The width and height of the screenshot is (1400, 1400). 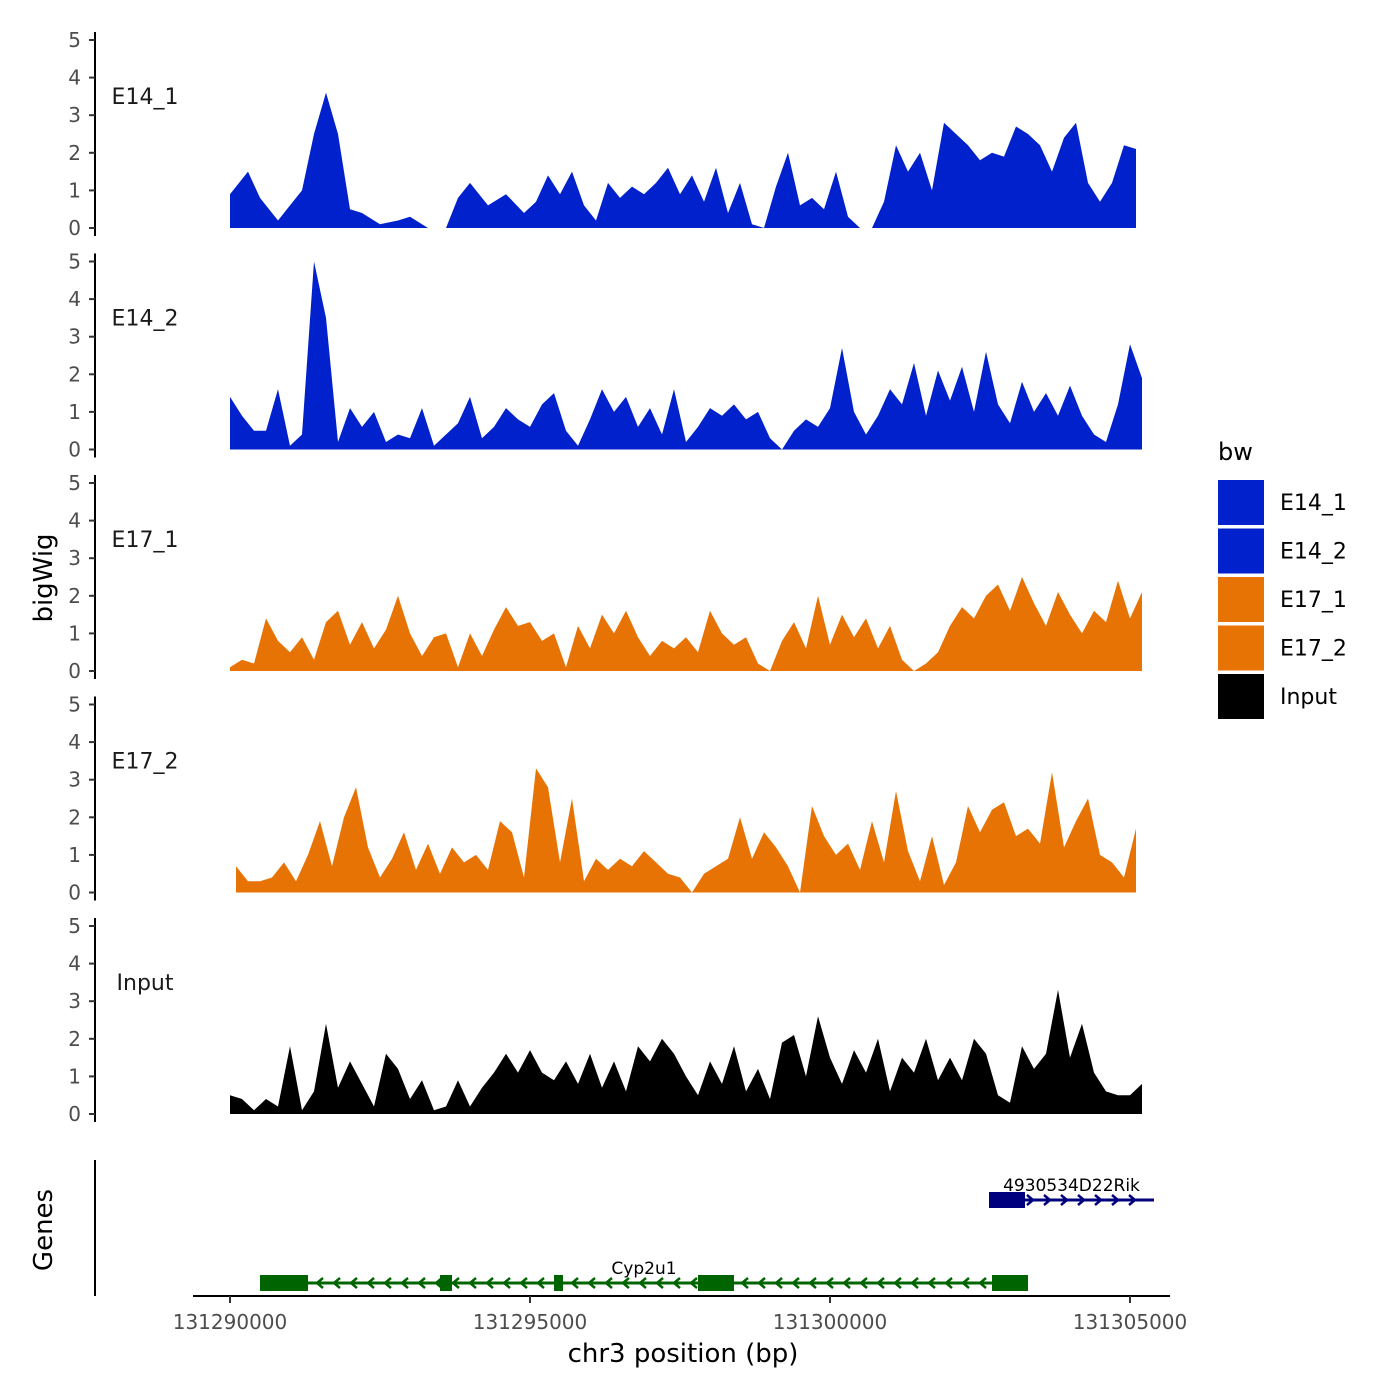 I want to click on x-axis: 131290000 131295000 131300000 131305000, so click(x=680, y=1314).